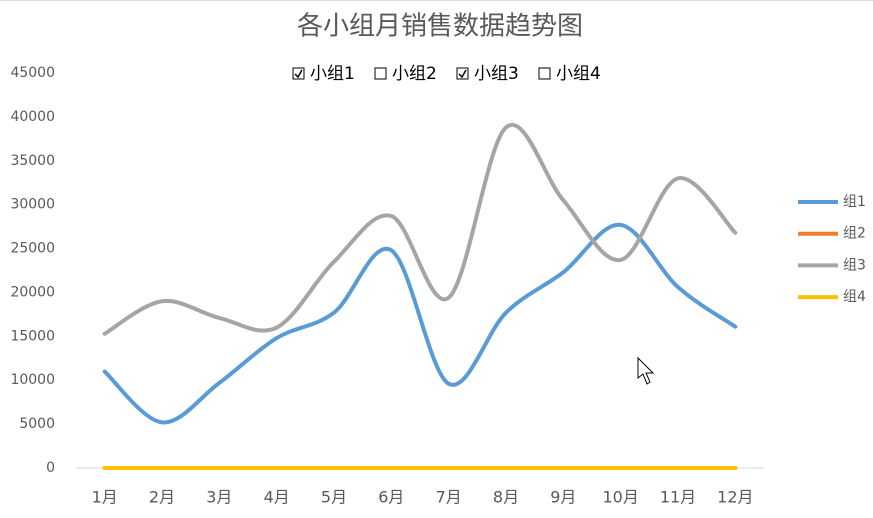 The width and height of the screenshot is (873, 518). I want to click on y-tick-label: 0, so click(50, 468).